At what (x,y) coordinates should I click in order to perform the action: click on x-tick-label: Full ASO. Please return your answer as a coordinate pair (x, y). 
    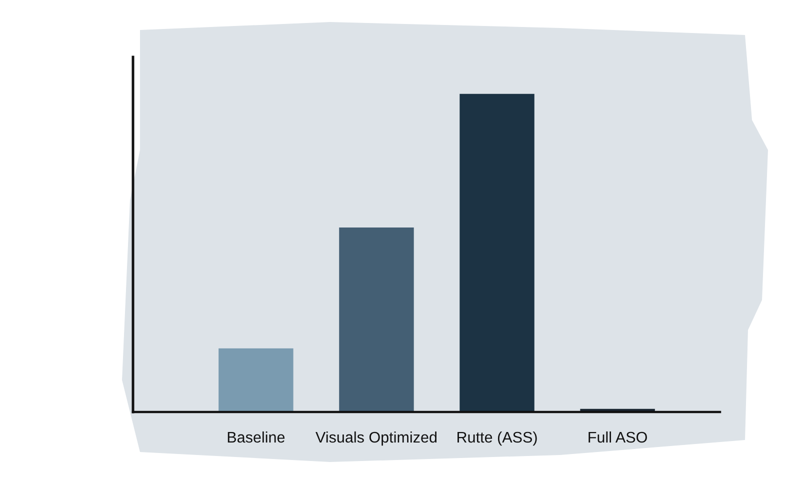
    Looking at the image, I should click on (617, 437).